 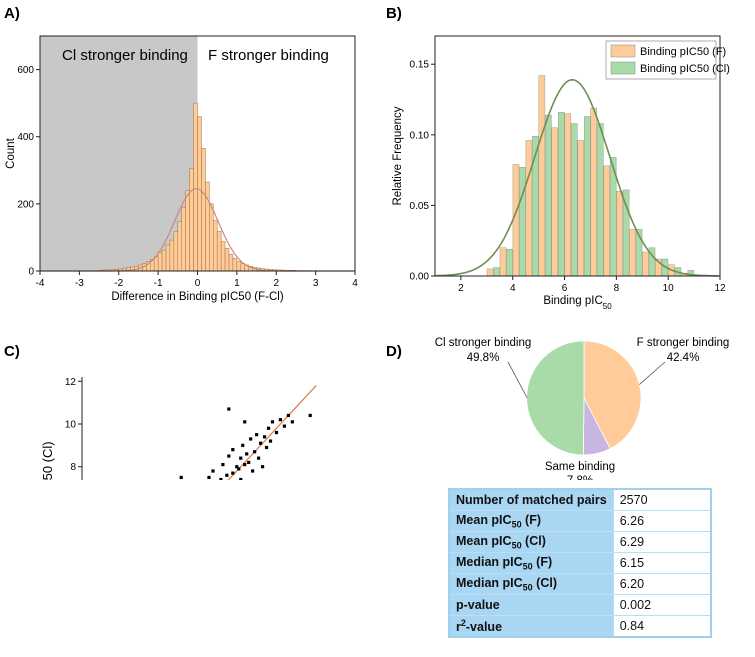 What do you see at coordinates (531, 521) in the screenshot?
I see `stats-key: Mean pIC50 (F)` at bounding box center [531, 521].